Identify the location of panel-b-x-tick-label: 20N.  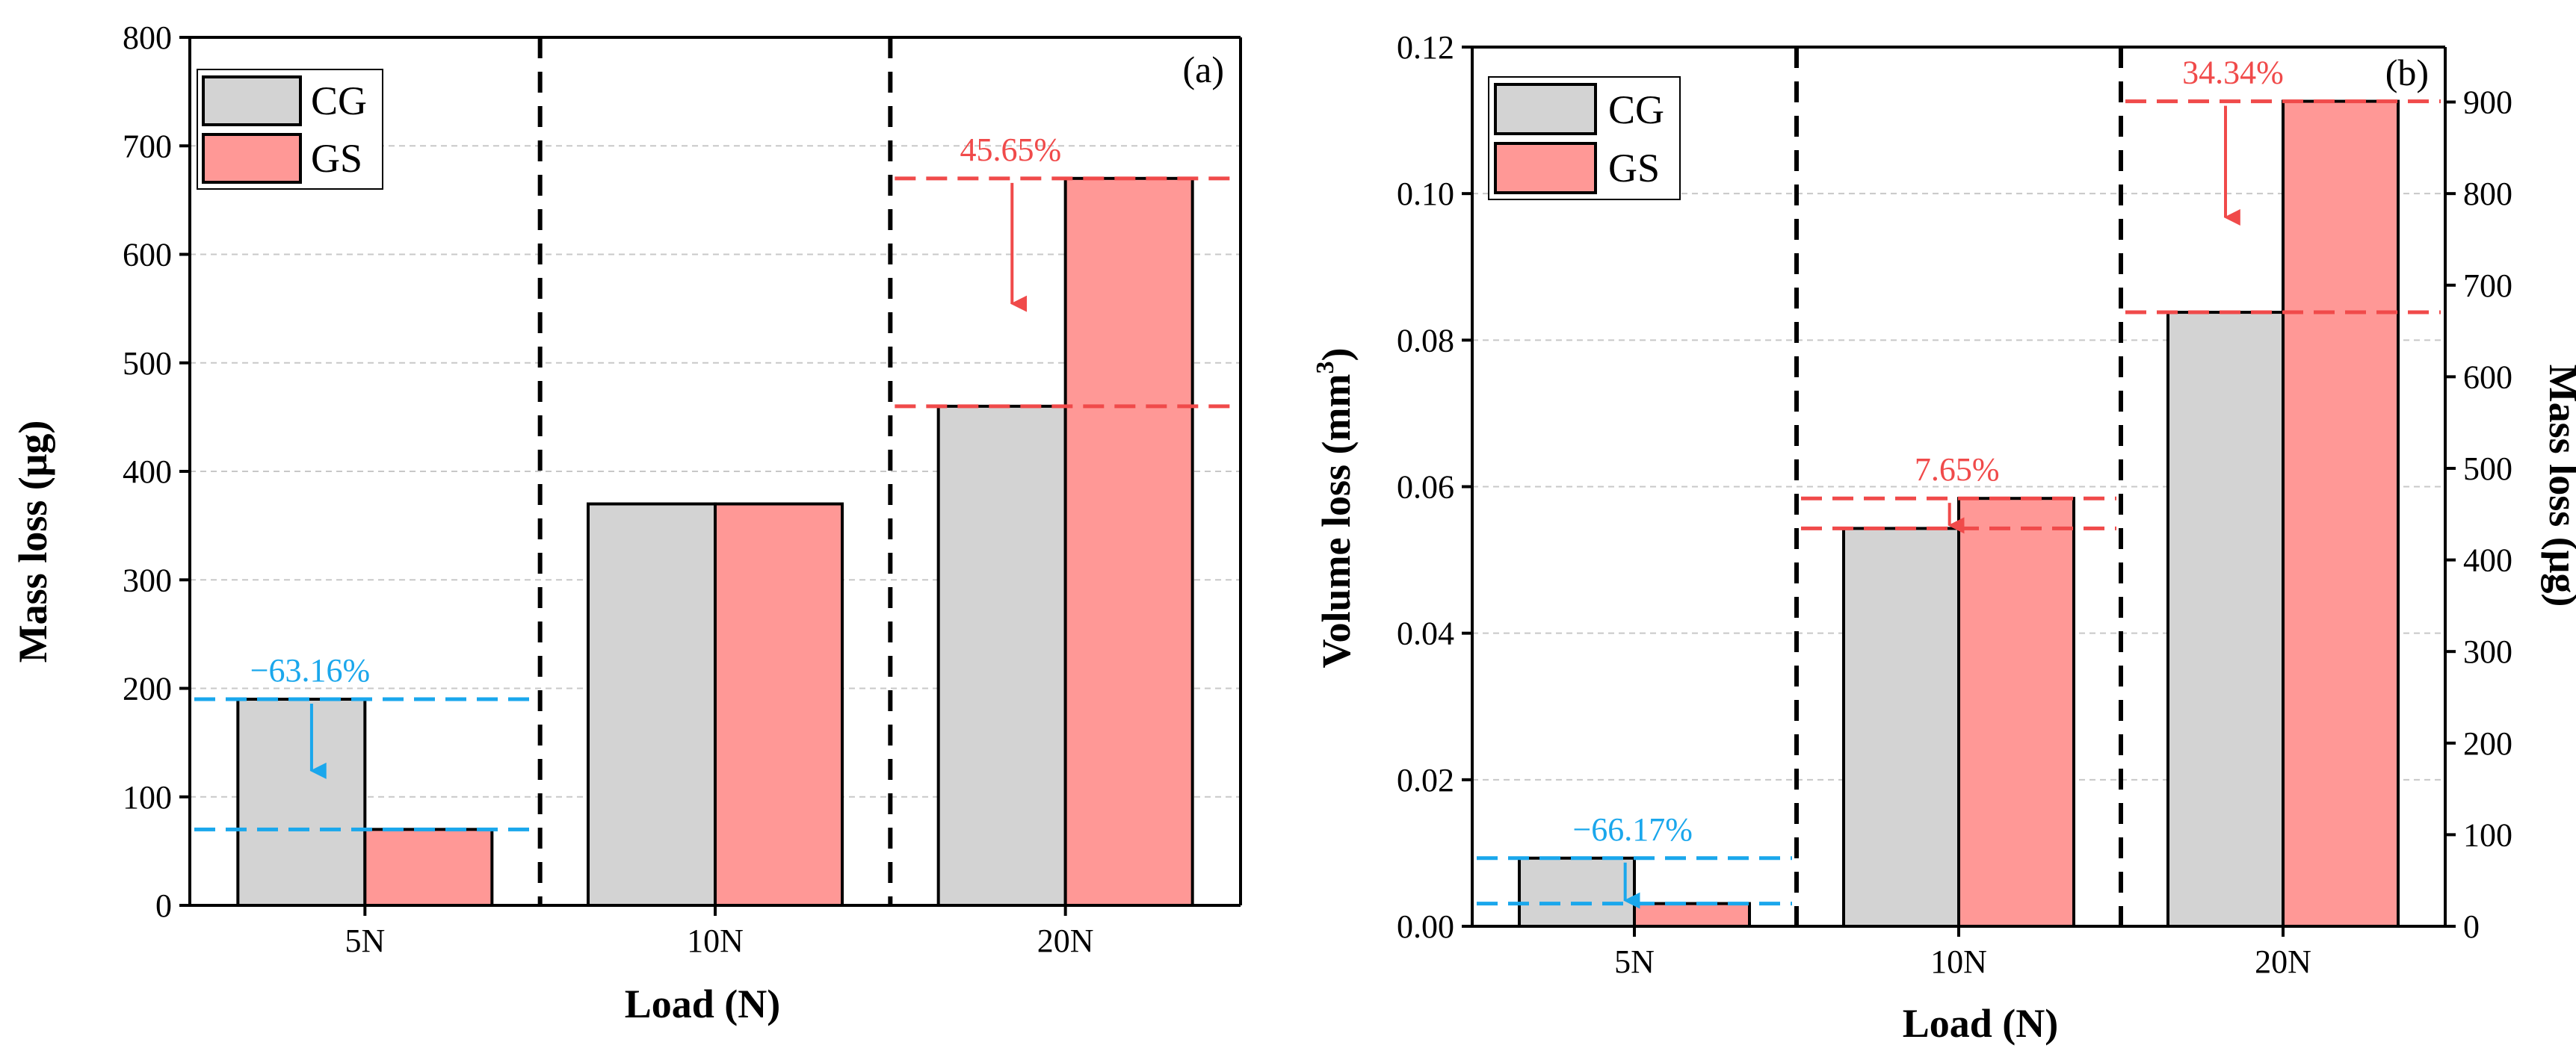
(2283, 961).